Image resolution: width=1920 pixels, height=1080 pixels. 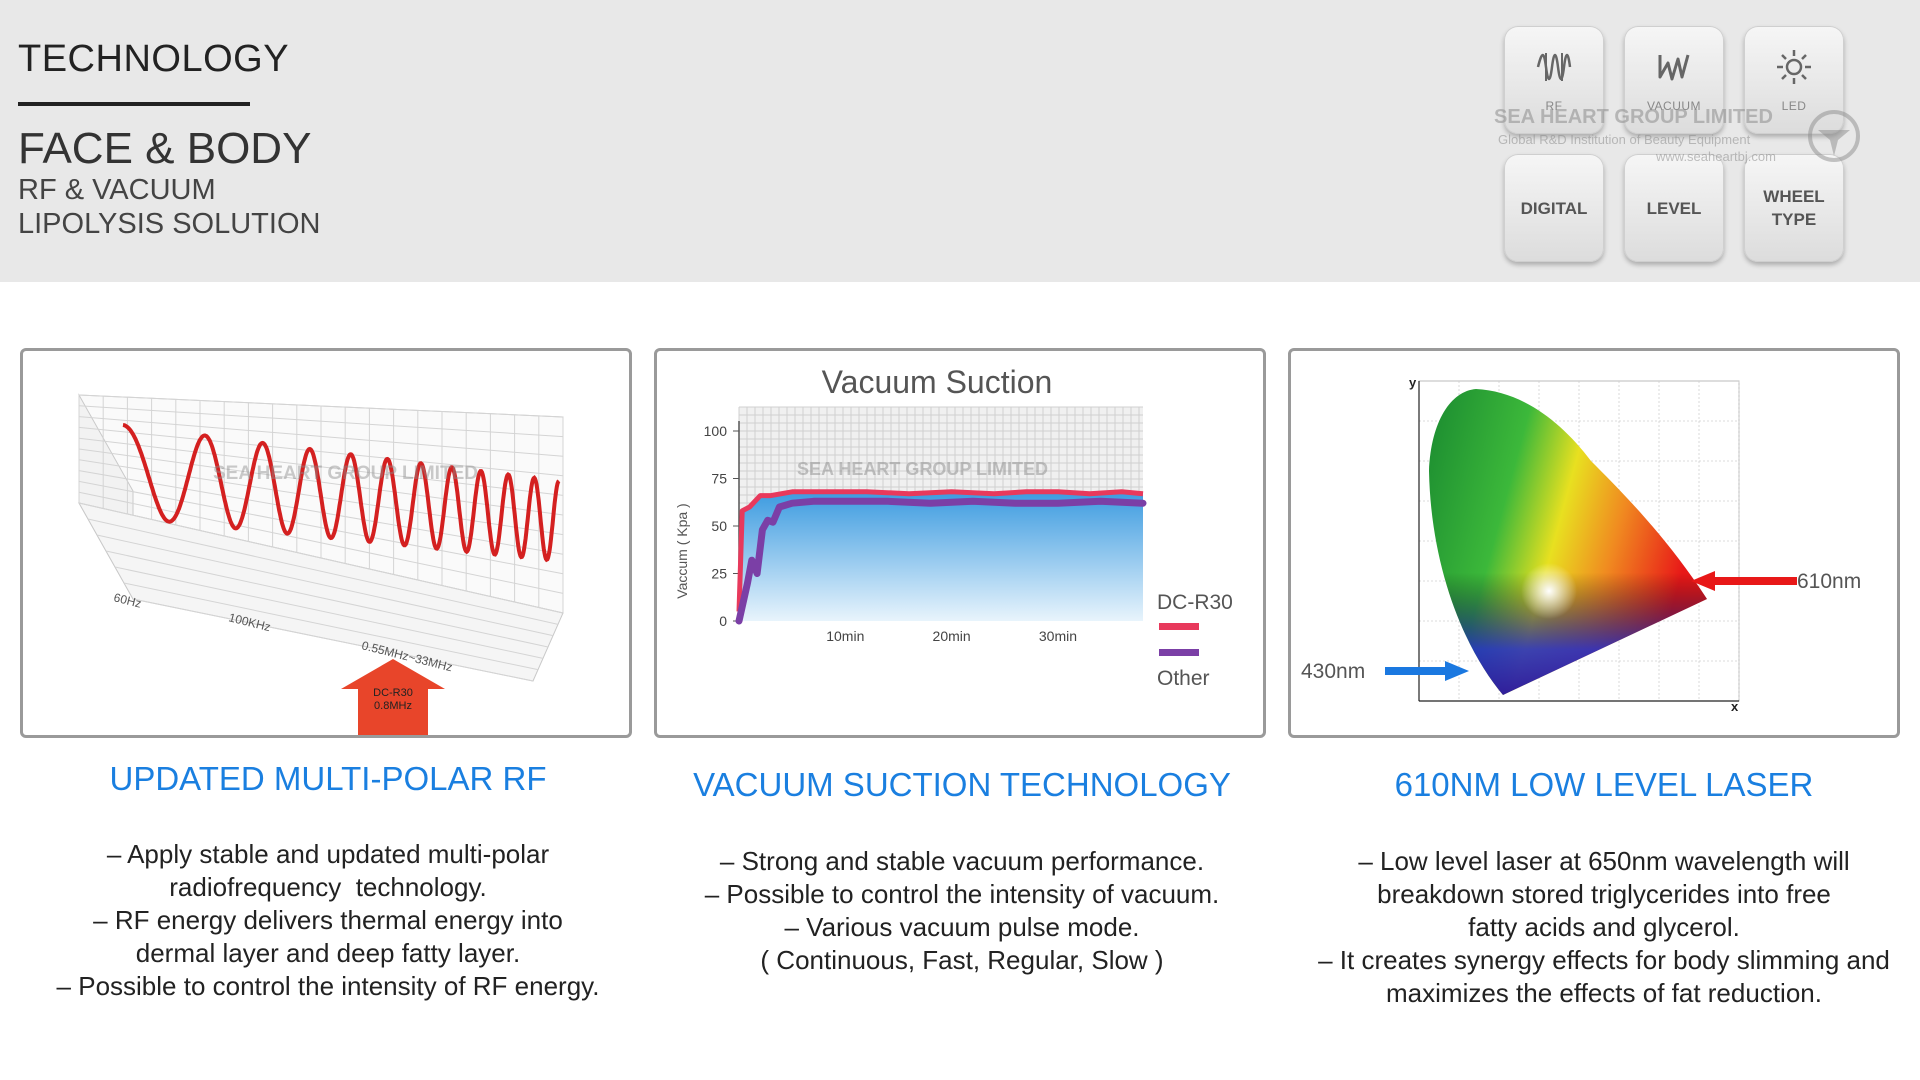 I want to click on desc-line: fatty acids and glycerol., so click(x=1604, y=927).